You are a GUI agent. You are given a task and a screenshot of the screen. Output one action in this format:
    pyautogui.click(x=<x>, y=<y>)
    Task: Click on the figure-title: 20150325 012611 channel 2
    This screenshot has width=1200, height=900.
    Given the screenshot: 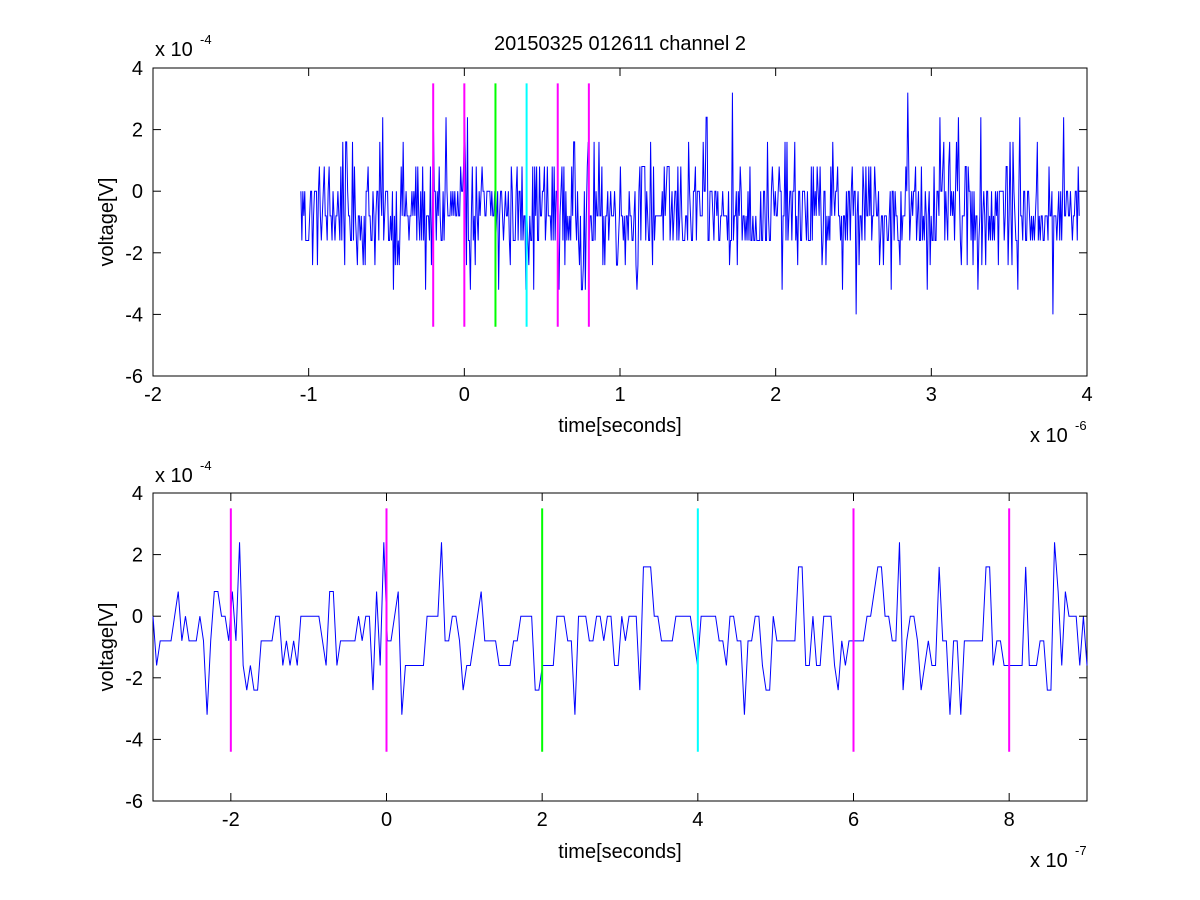 What is the action you would take?
    pyautogui.click(x=620, y=44)
    